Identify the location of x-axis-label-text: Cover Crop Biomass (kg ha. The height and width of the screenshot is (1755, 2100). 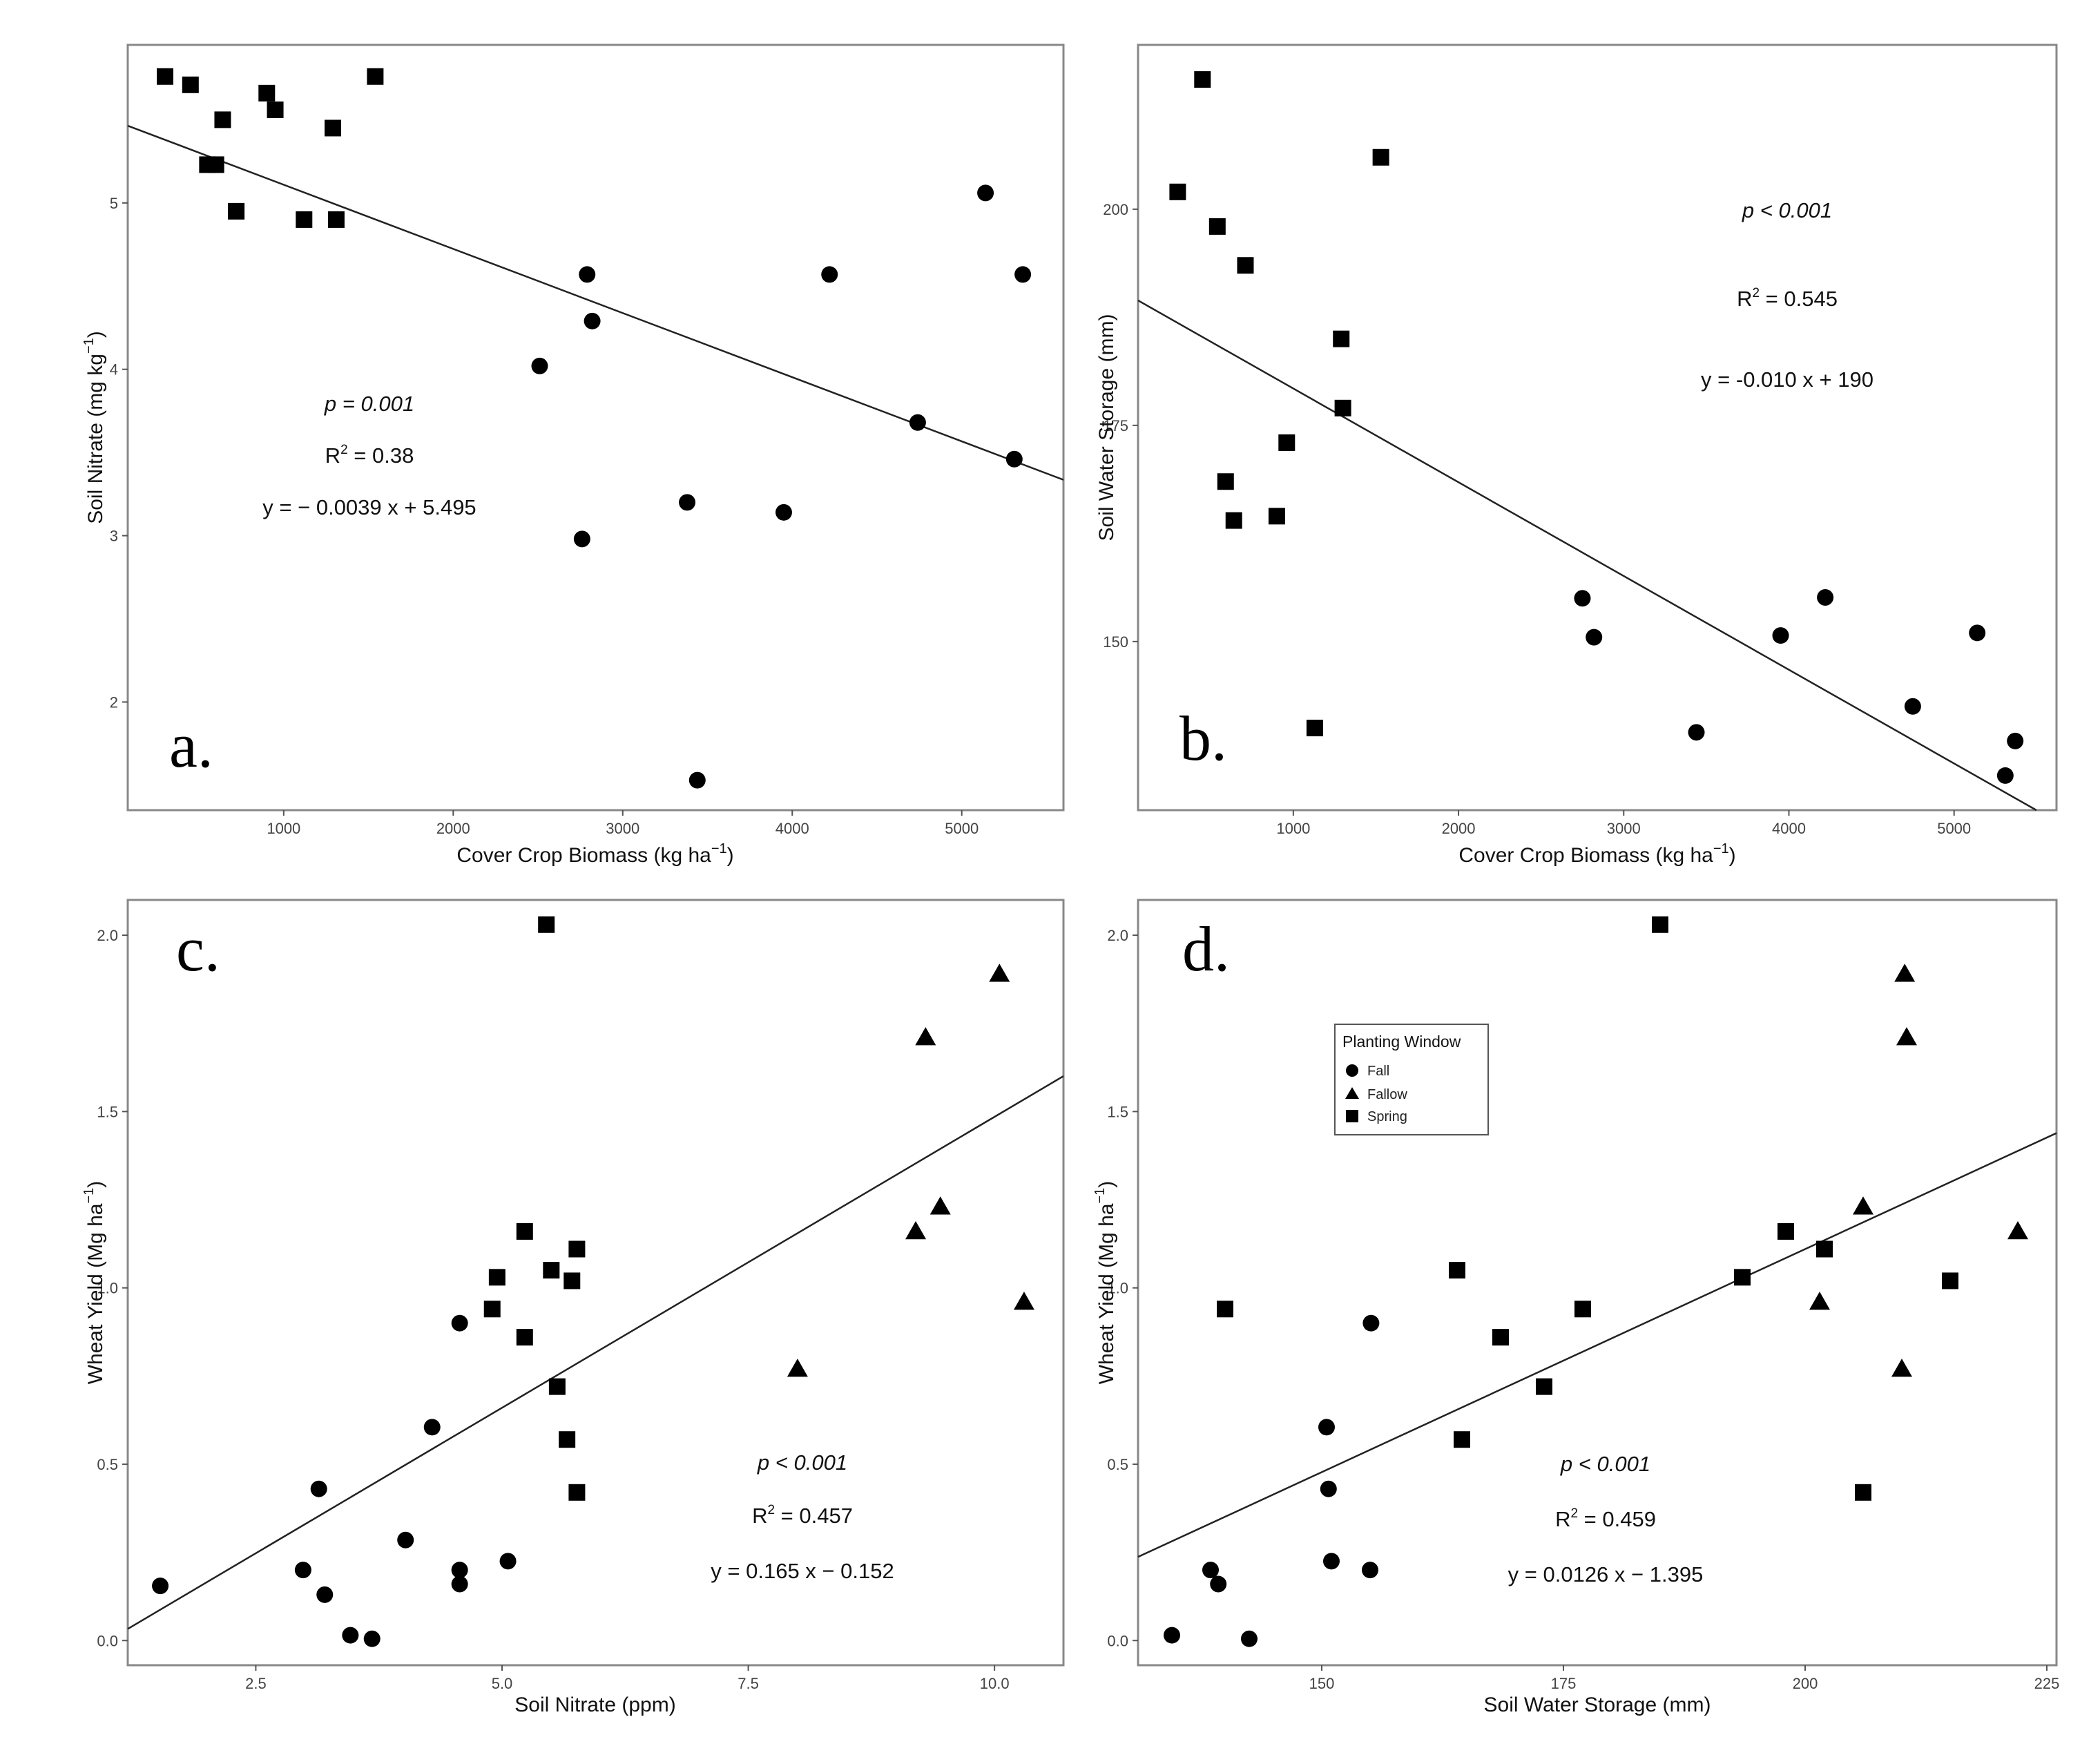
(583, 855).